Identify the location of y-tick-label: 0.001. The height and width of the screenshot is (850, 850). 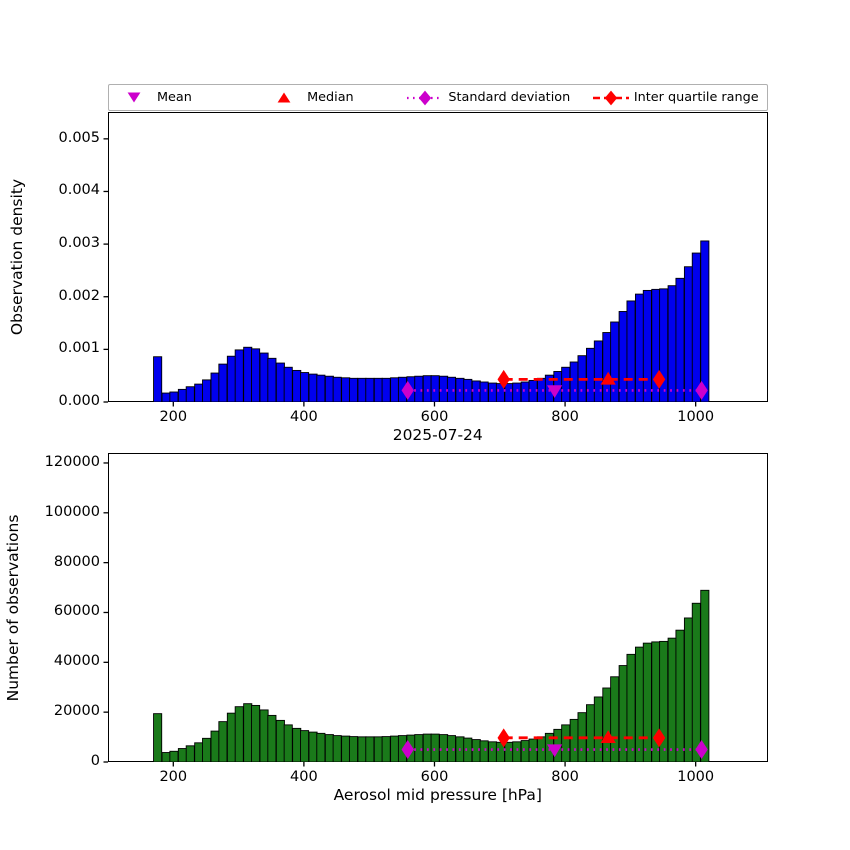
(79, 348).